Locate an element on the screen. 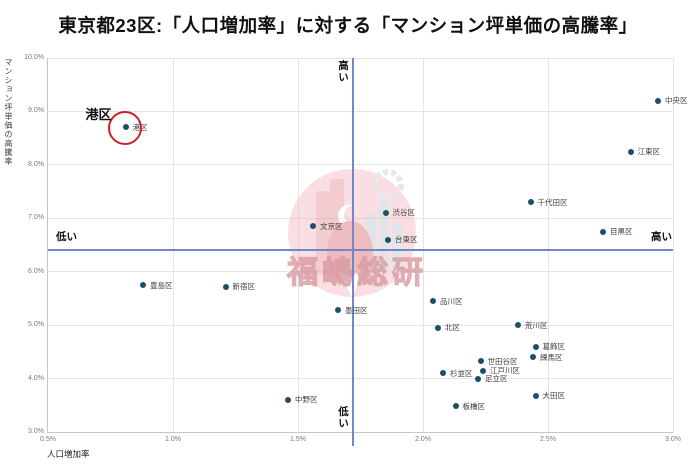 Image resolution: width=696 pixels, height=468 pixels. y-tick-label: 6.0% is located at coordinates (36, 271).